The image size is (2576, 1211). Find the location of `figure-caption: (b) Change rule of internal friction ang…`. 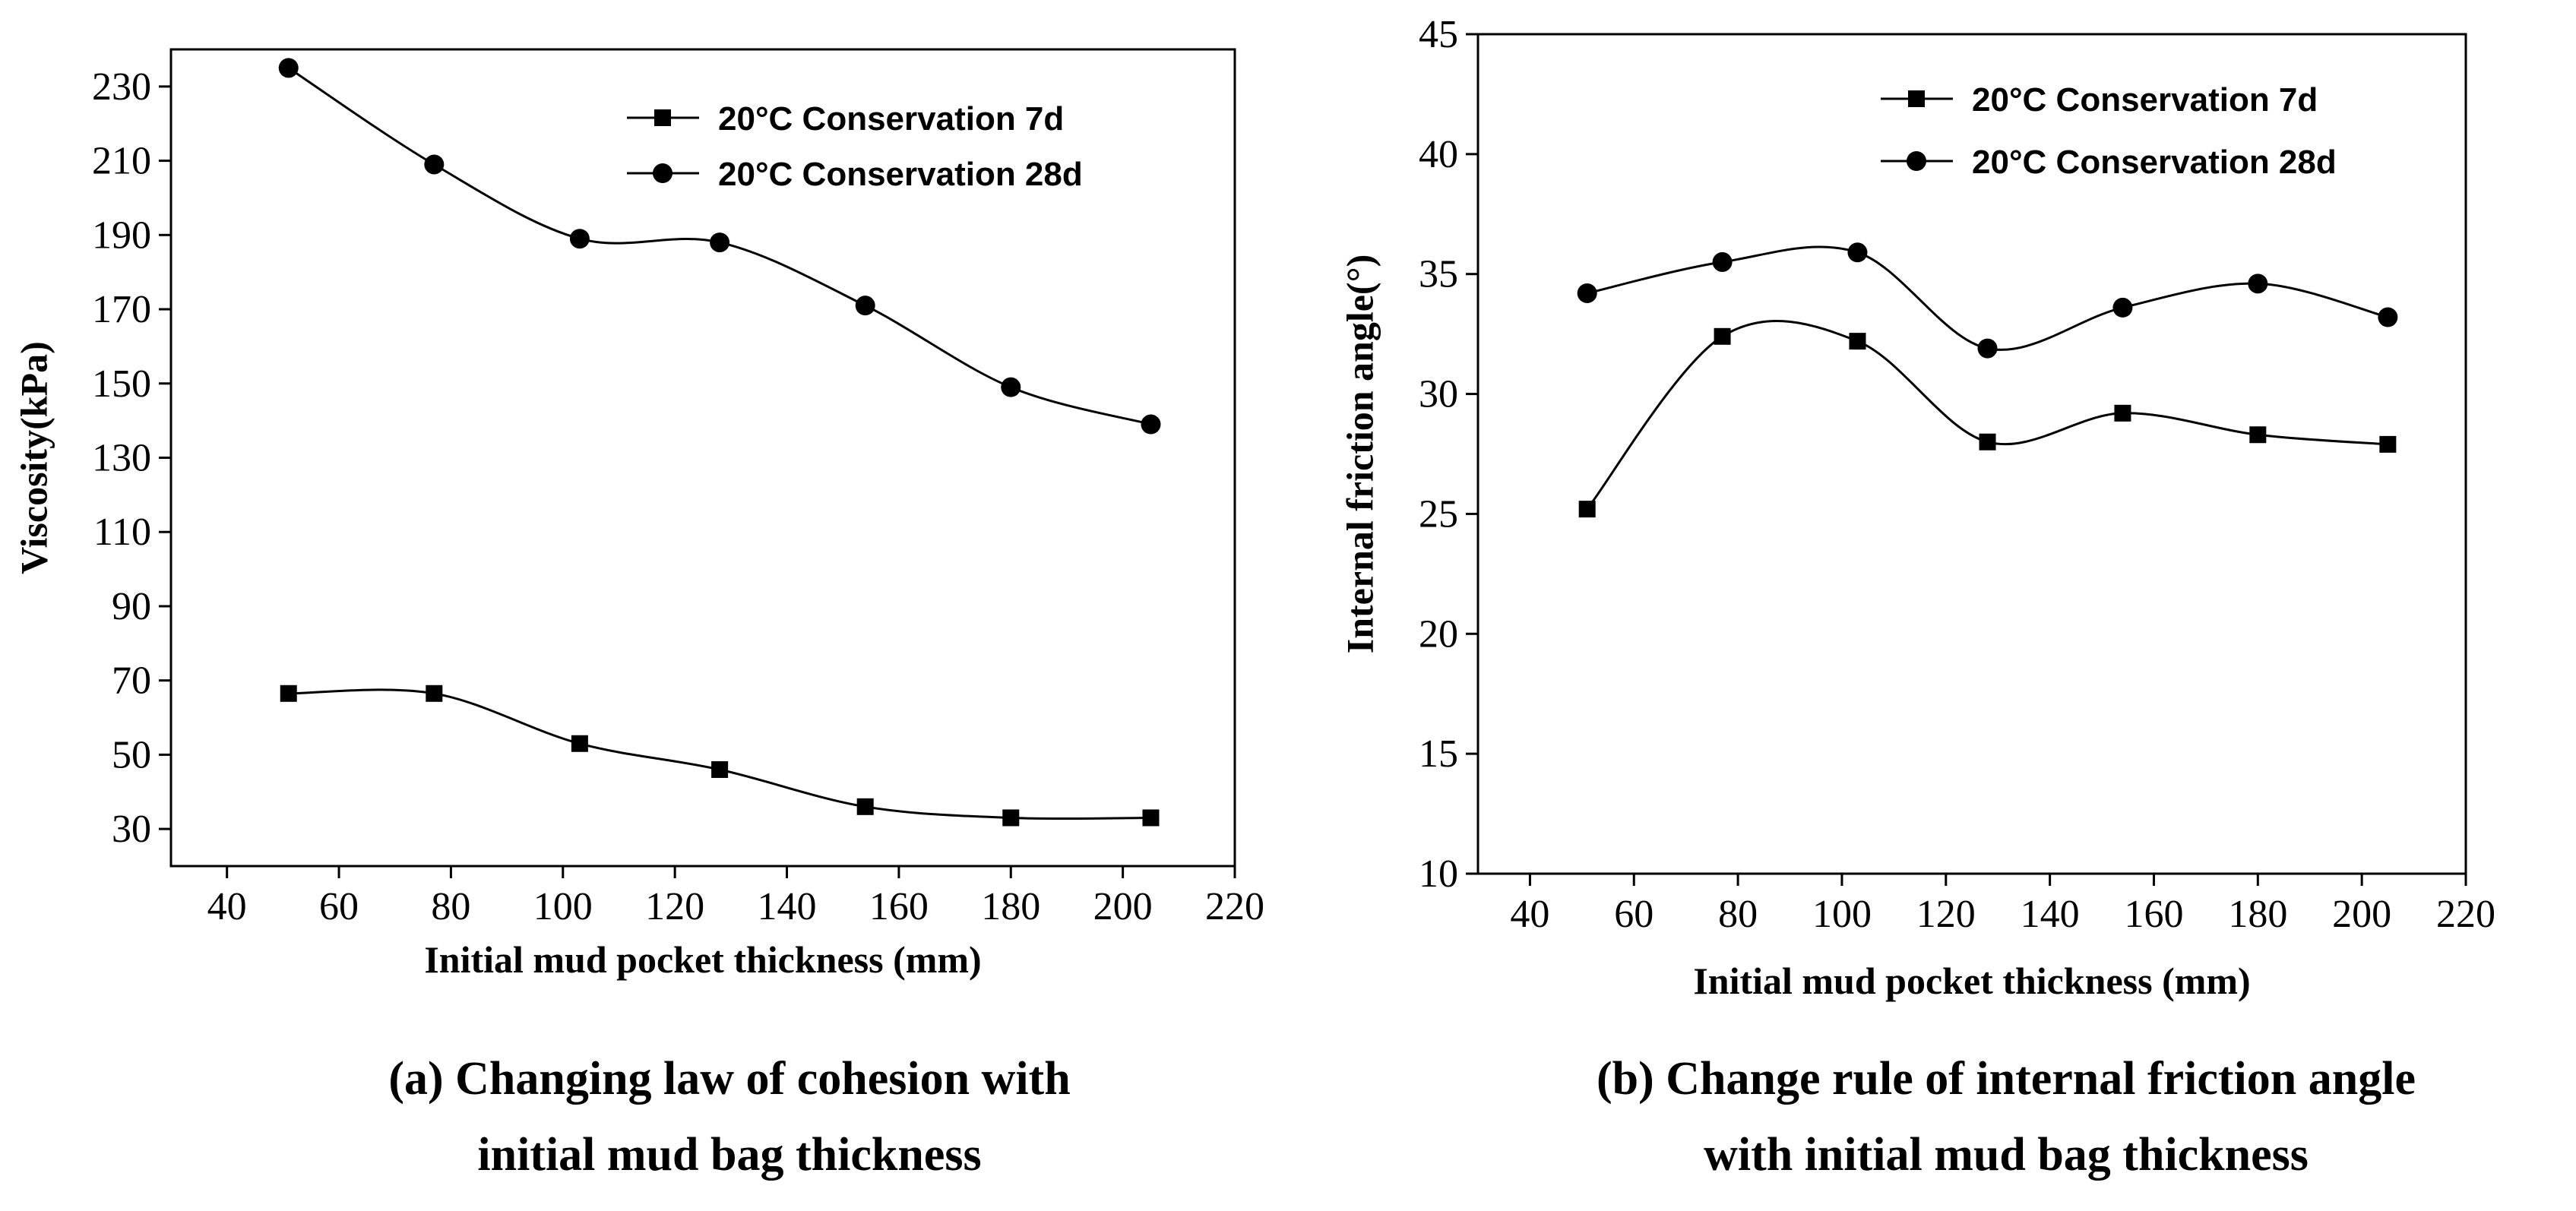

figure-caption: (b) Change rule of internal friction ang… is located at coordinates (2006, 1079).